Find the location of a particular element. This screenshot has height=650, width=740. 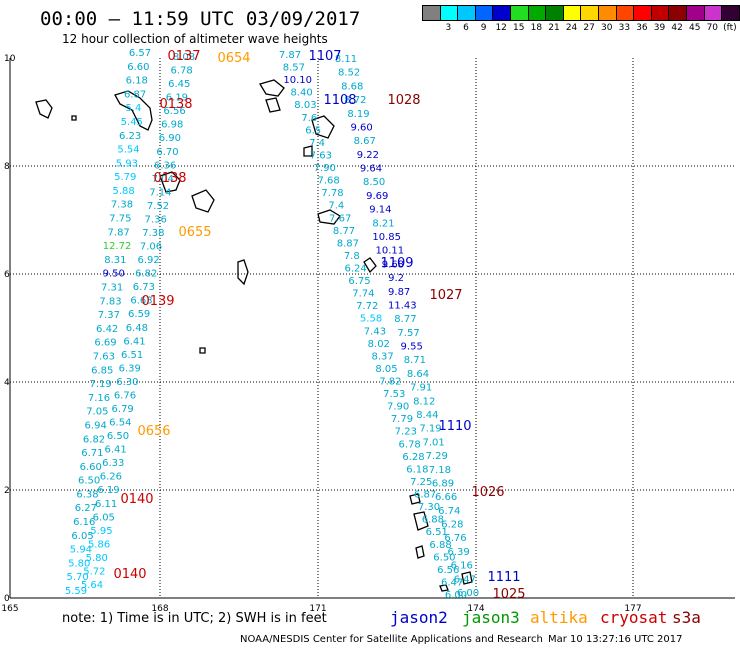

scale-label: 6 is located at coordinates (466, 28).